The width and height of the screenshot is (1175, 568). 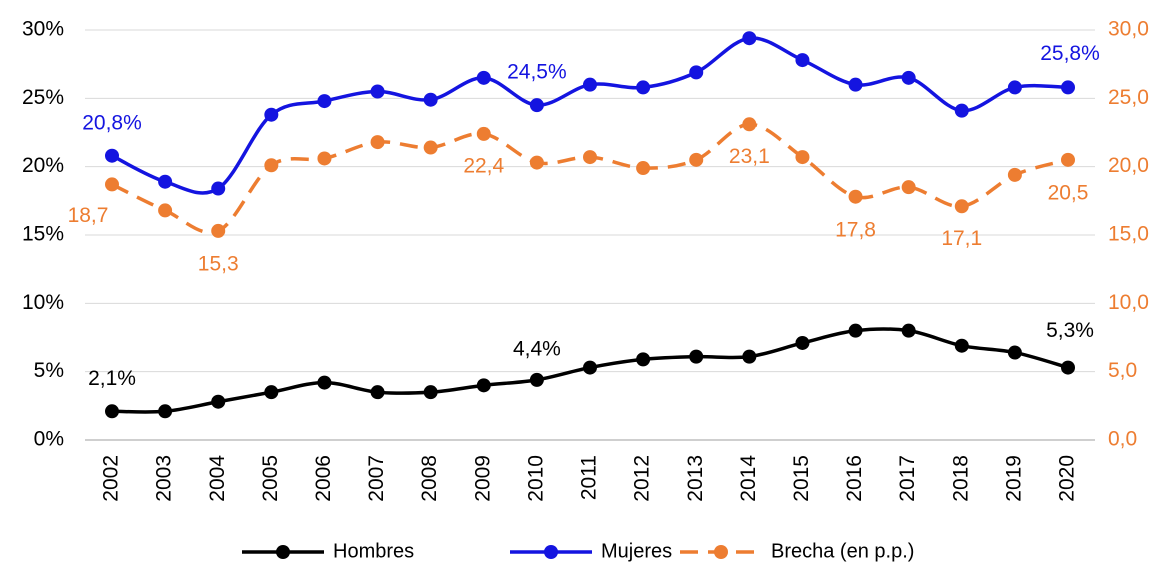 What do you see at coordinates (43, 234) in the screenshot?
I see `y-tick-label: 15%` at bounding box center [43, 234].